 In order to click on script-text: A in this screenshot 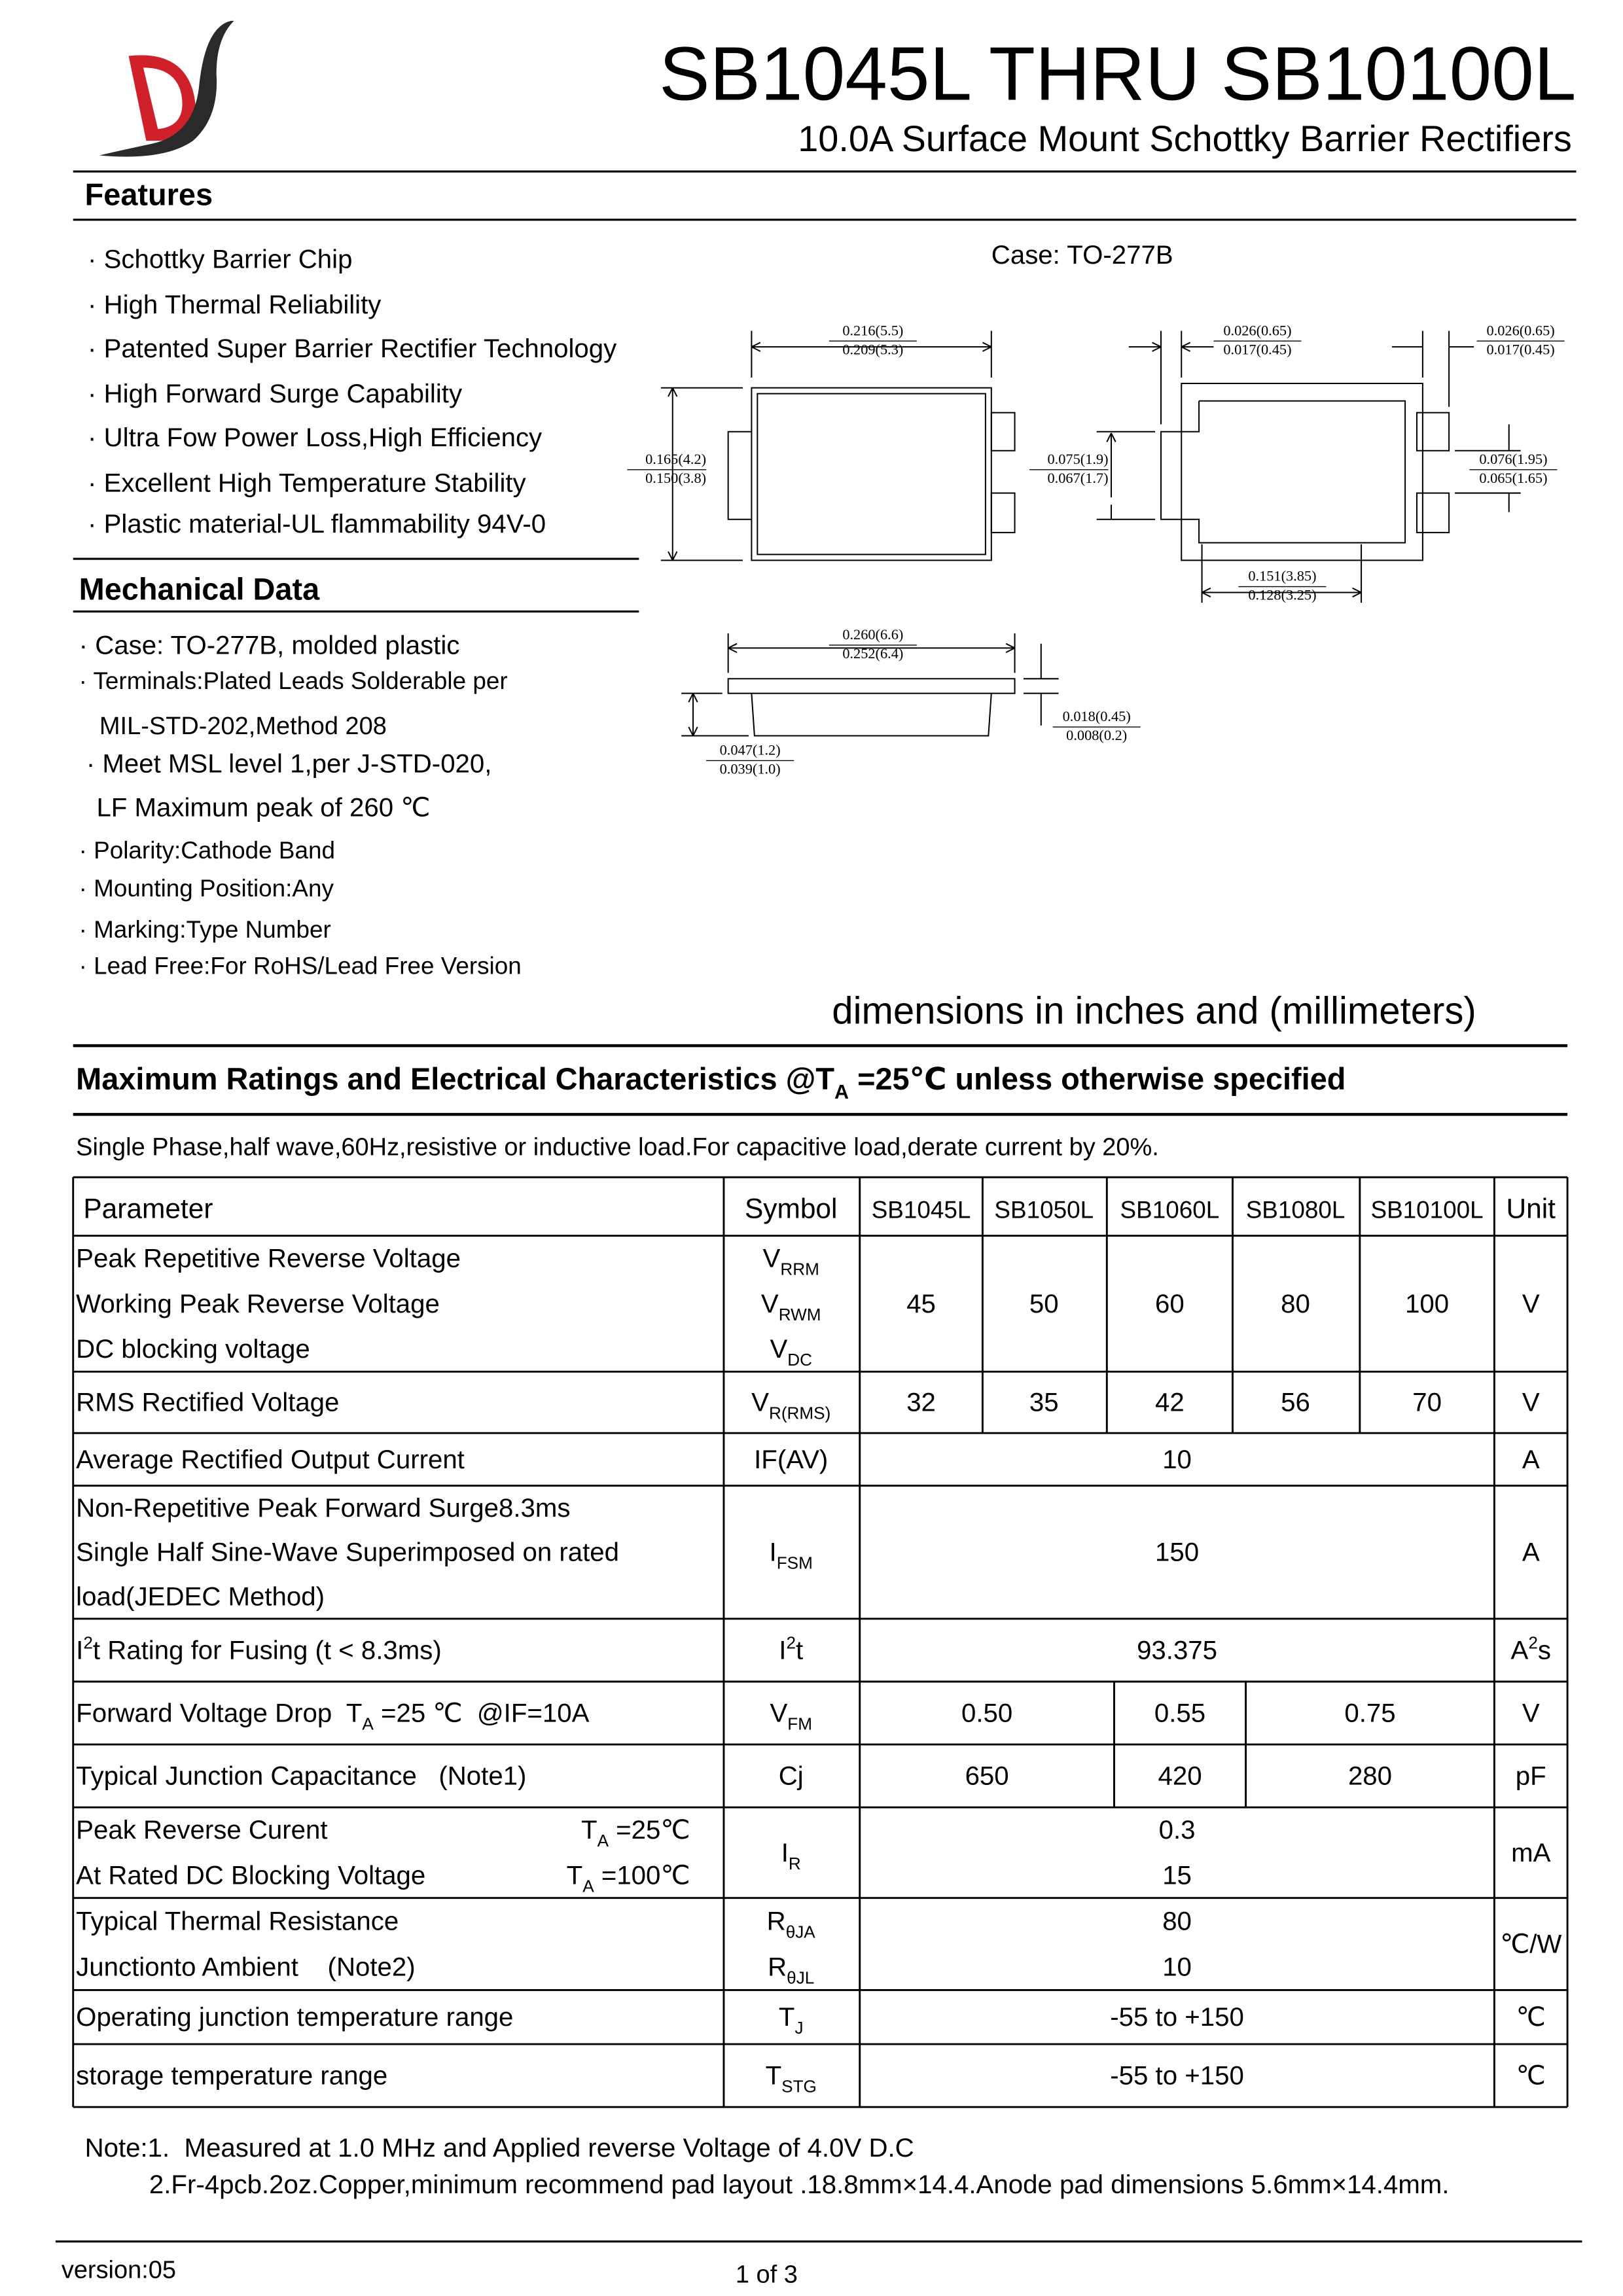, I will do `click(842, 1092)`.